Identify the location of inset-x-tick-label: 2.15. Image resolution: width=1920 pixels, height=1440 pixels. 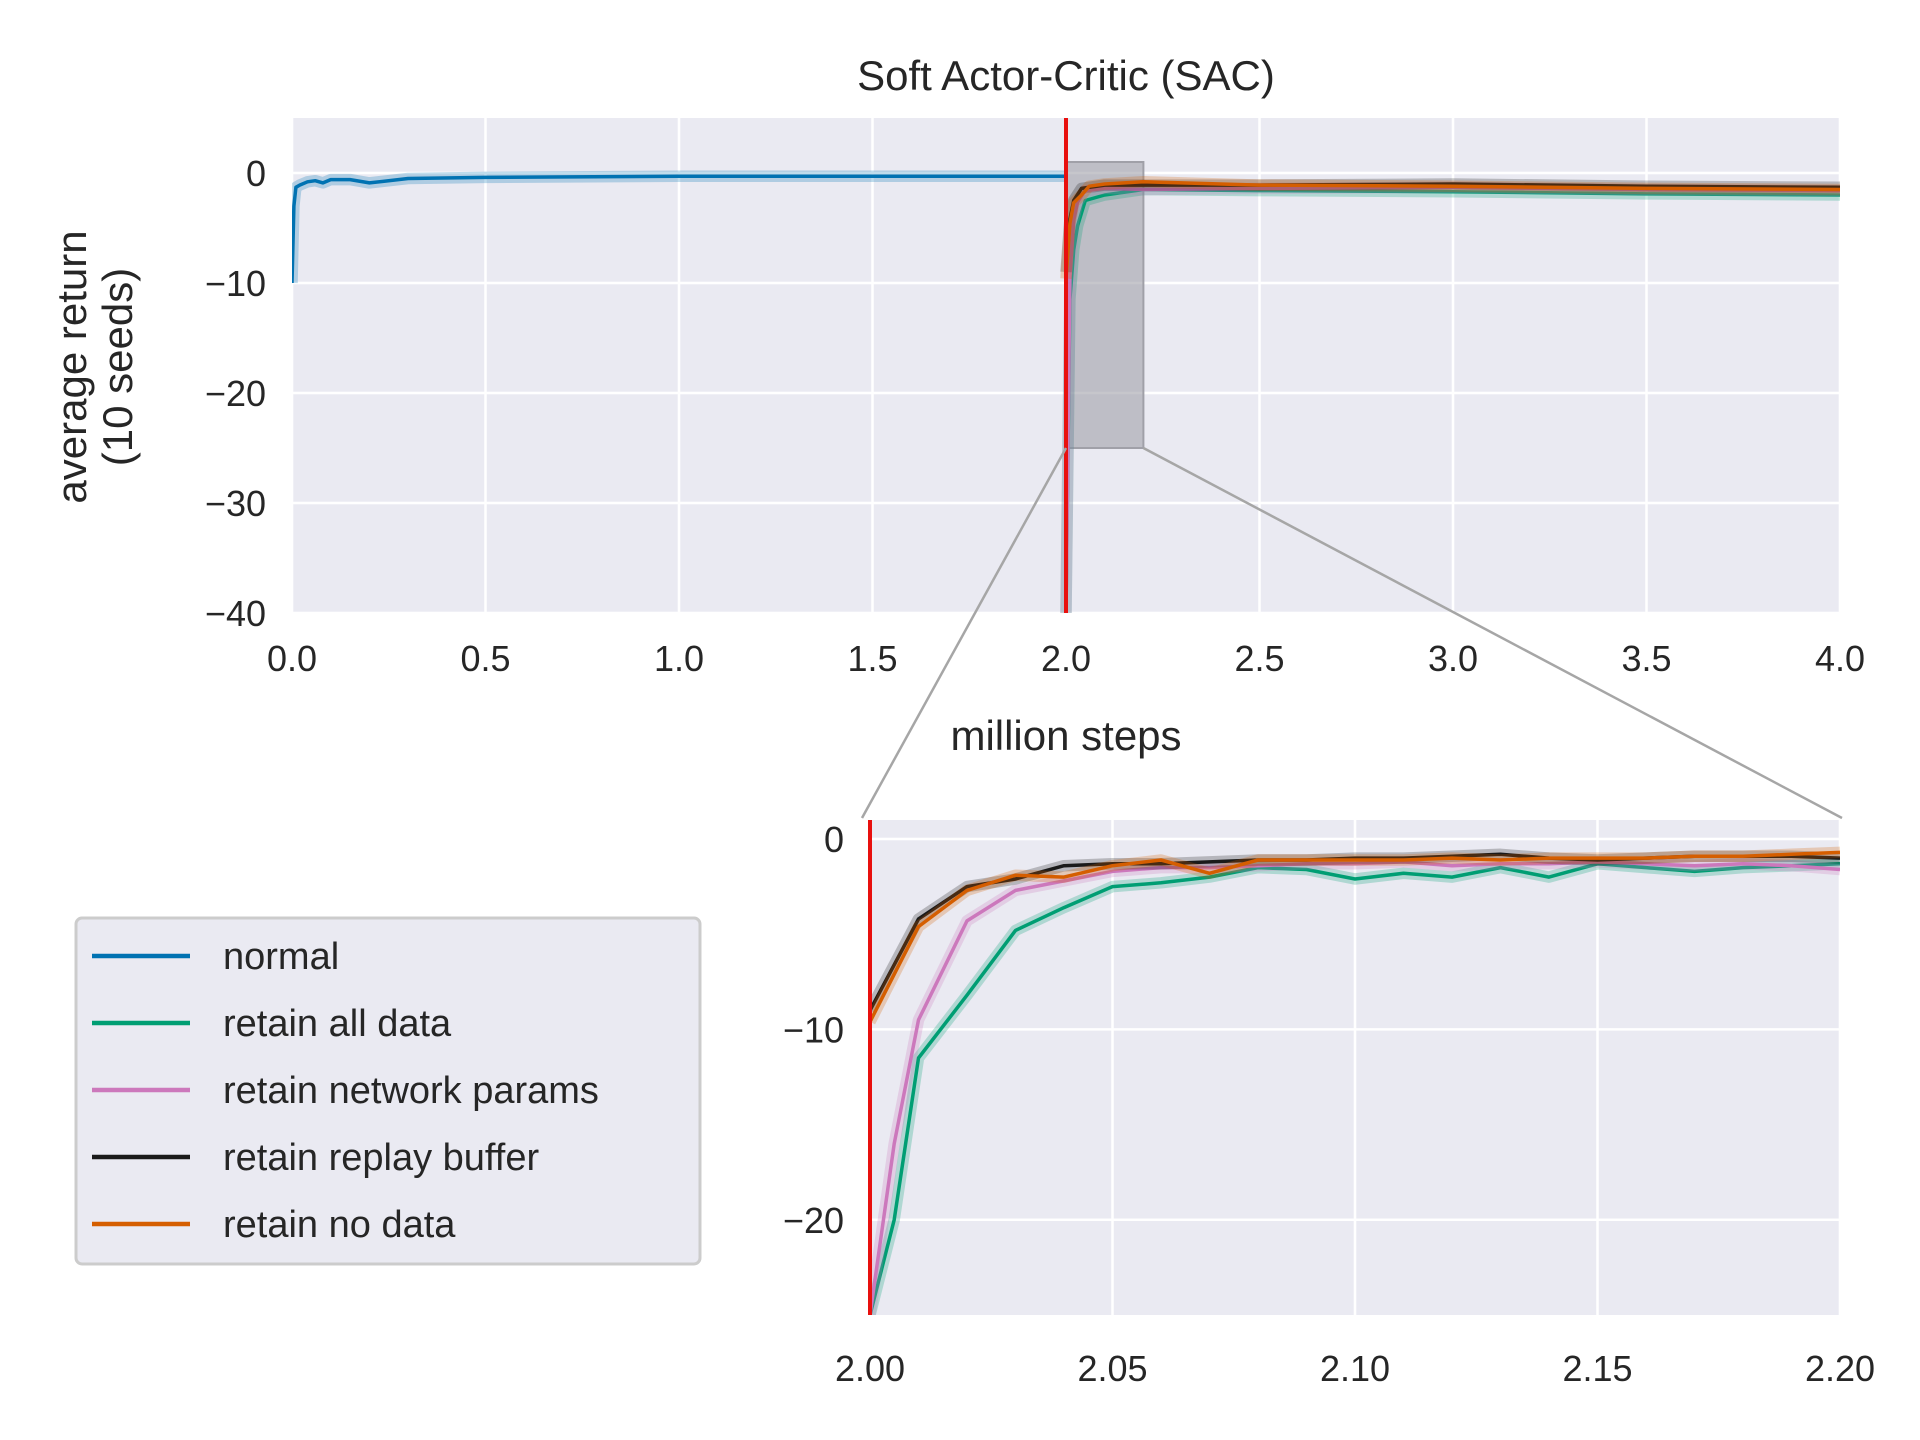
(1597, 1368).